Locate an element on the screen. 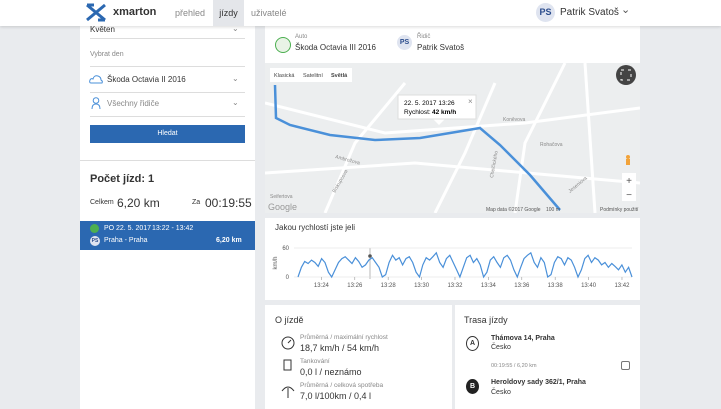 The width and height of the screenshot is (721, 409). driver-label: Řidič is located at coordinates (424, 37).